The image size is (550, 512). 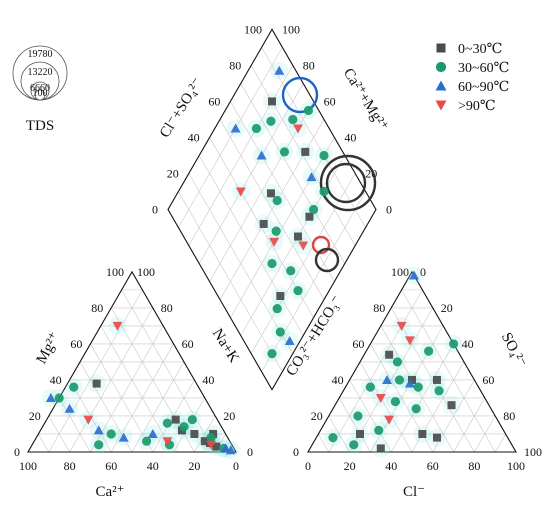 What do you see at coordinates (194, 137) in the screenshot?
I see `diamond-ul-tick: 40` at bounding box center [194, 137].